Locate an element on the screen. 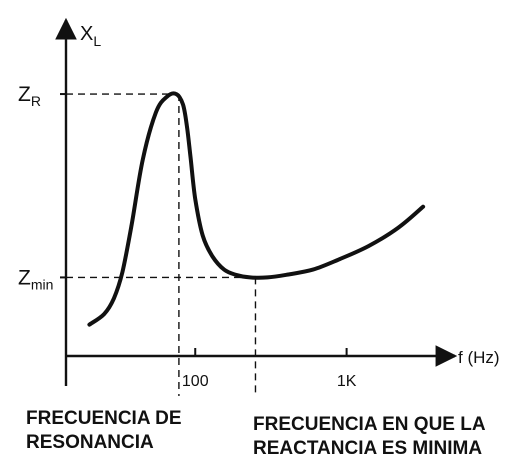  y-mark-label-sub-0: R is located at coordinates (36, 101).